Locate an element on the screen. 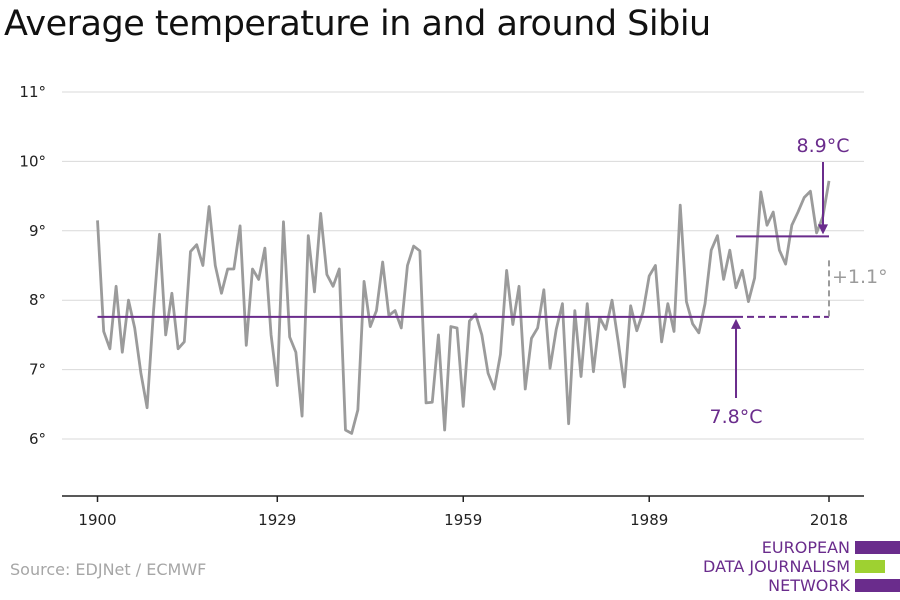 The height and width of the screenshot is (600, 900). x-tick-label-1929: 1929 is located at coordinates (277, 520).